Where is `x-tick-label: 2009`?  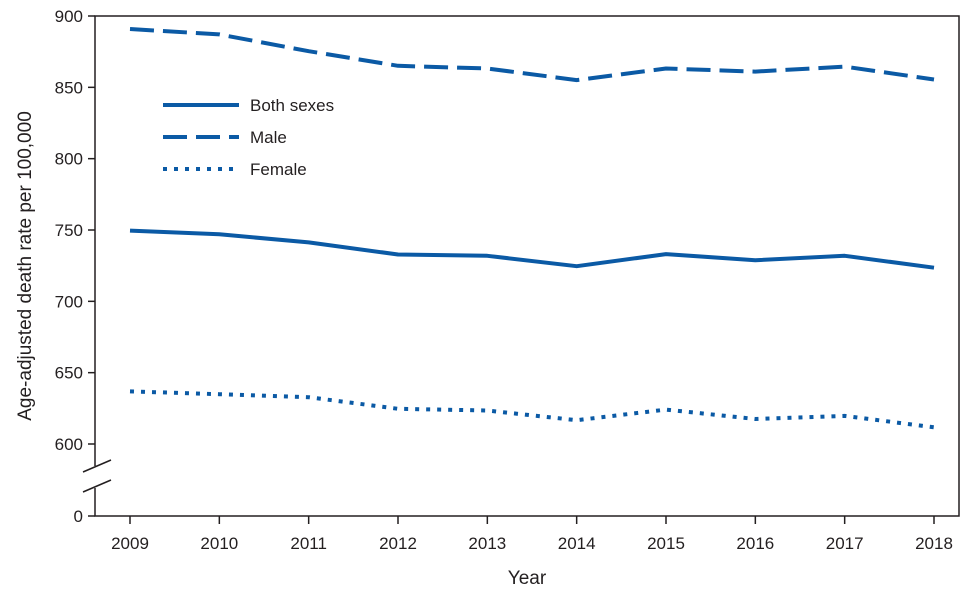
x-tick-label: 2009 is located at coordinates (130, 543).